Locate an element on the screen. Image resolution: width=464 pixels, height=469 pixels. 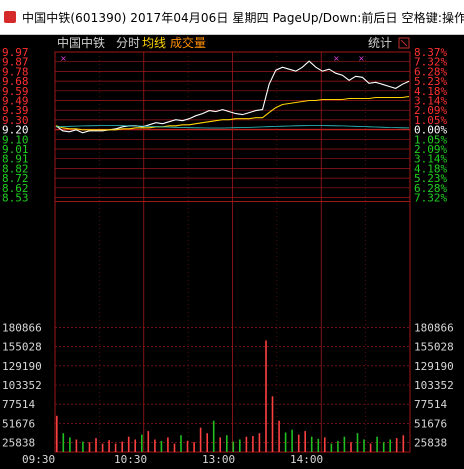
time-tick-label: 14:00 is located at coordinates (306, 459).